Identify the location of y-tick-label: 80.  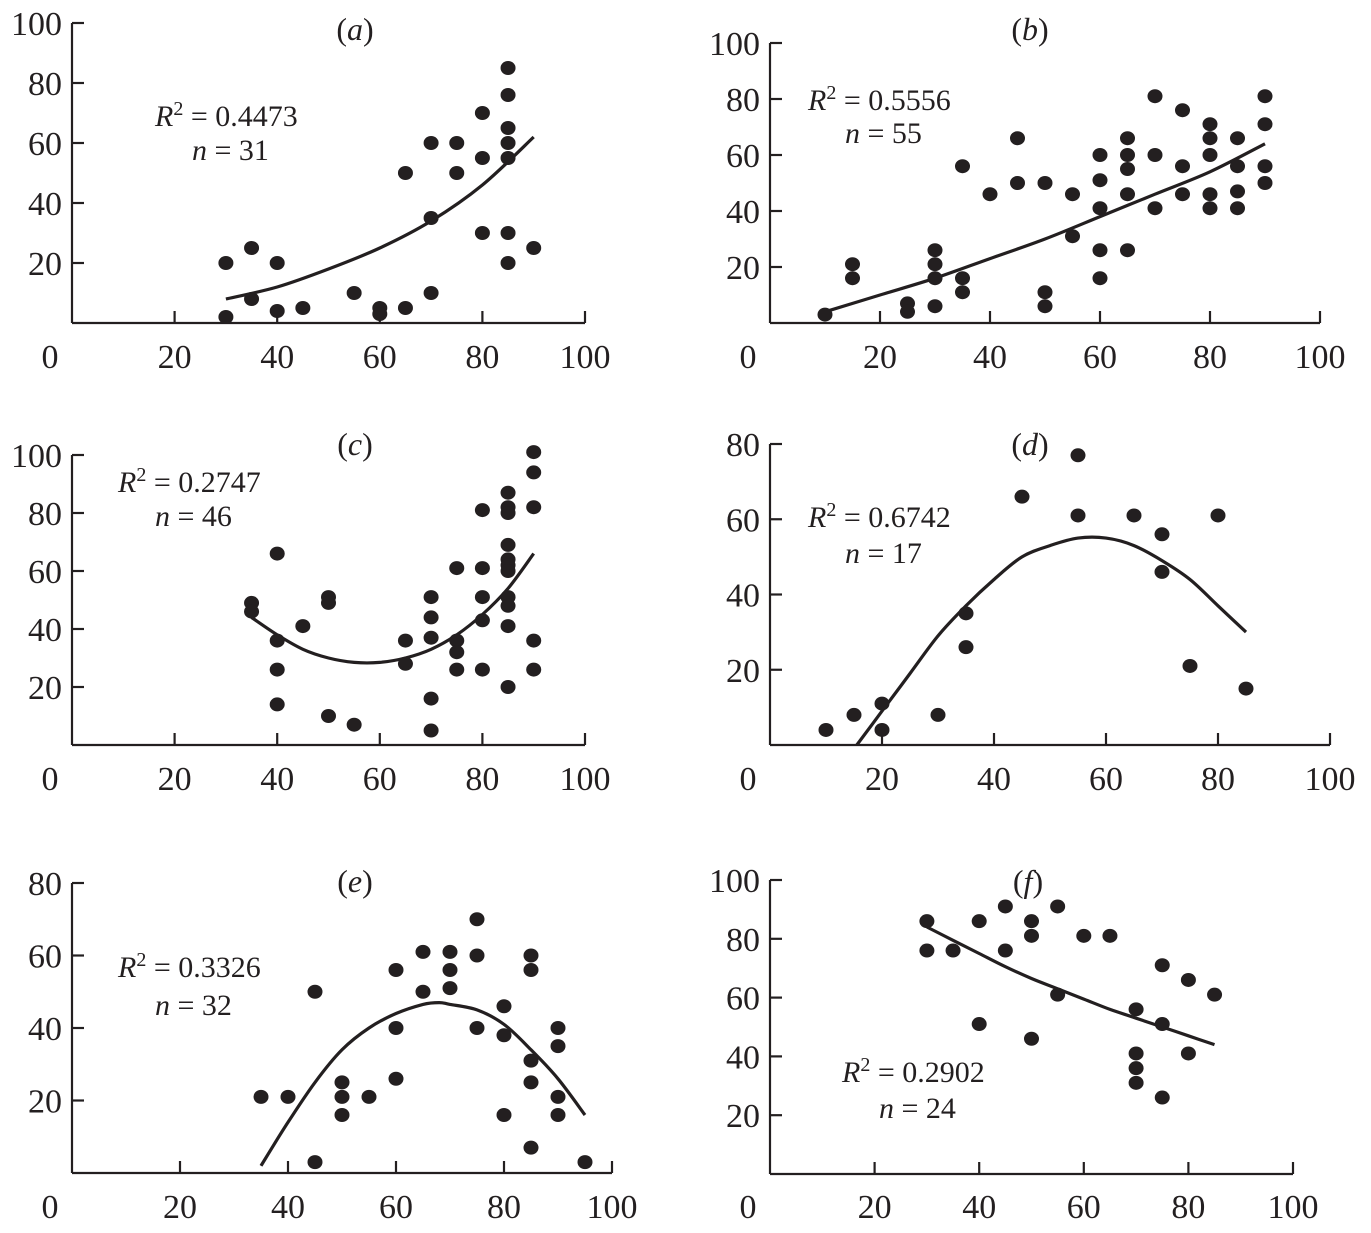
(45, 84).